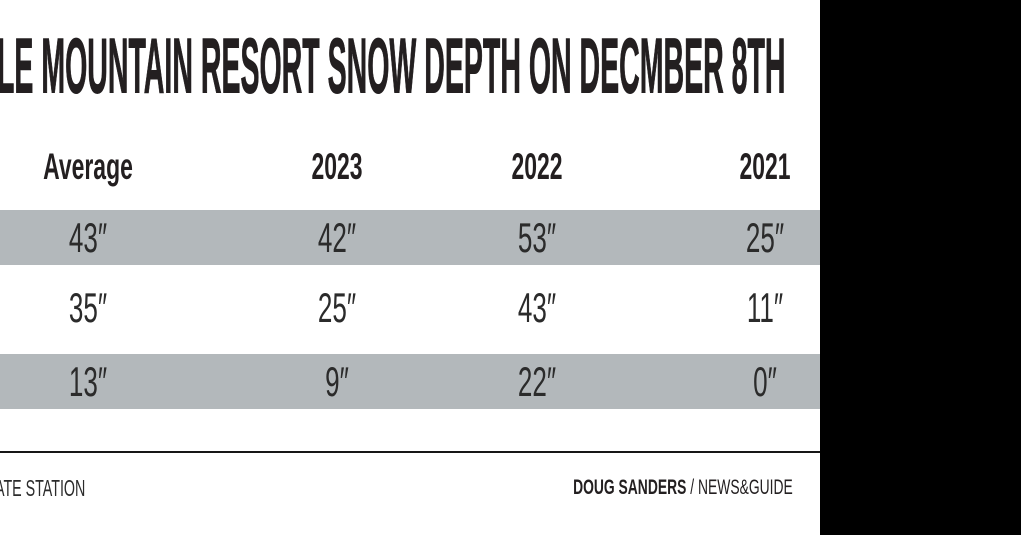 The image size is (1021, 535). I want to click on cell-average: 43″, so click(88, 237).